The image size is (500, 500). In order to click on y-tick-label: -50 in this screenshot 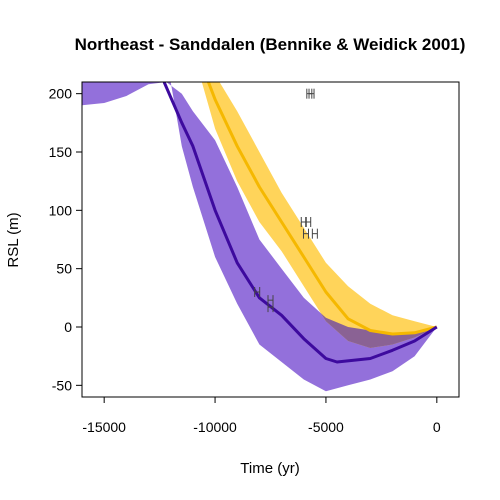, I will do `click(62, 385)`.